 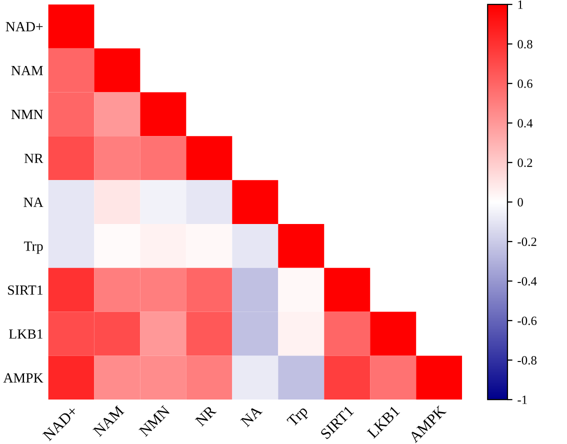 What do you see at coordinates (25, 290) in the screenshot?
I see `y-tick-label: SIRT1` at bounding box center [25, 290].